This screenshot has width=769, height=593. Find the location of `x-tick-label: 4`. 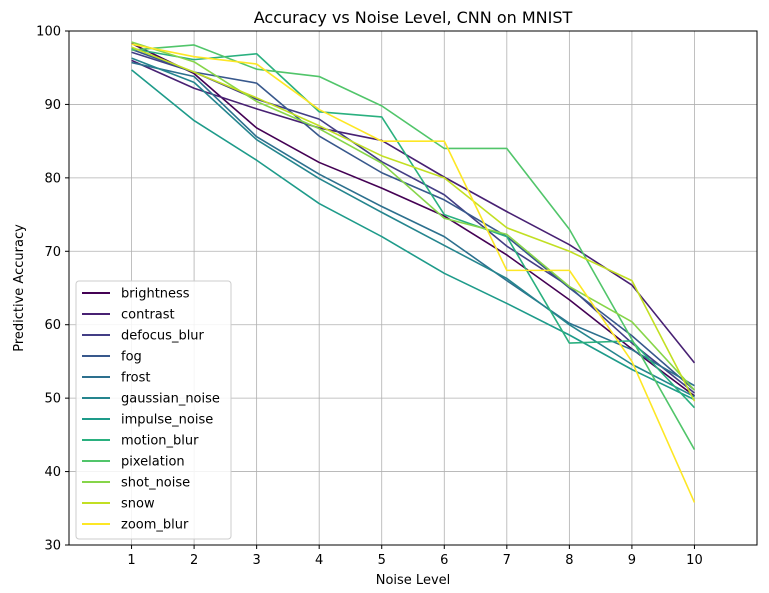

x-tick-label: 4 is located at coordinates (319, 560).